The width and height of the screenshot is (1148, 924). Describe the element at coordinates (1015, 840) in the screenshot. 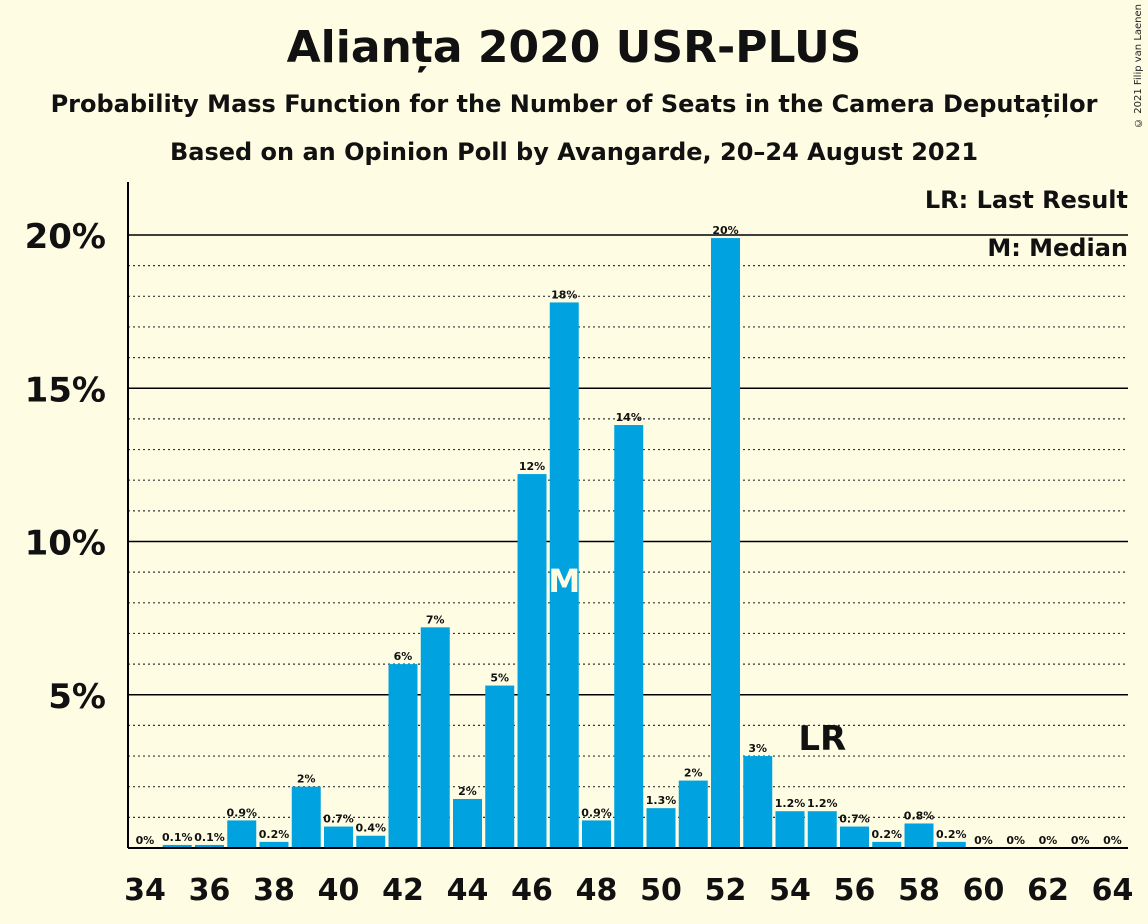

I see `bar-label-seat-61: 0%` at that location.